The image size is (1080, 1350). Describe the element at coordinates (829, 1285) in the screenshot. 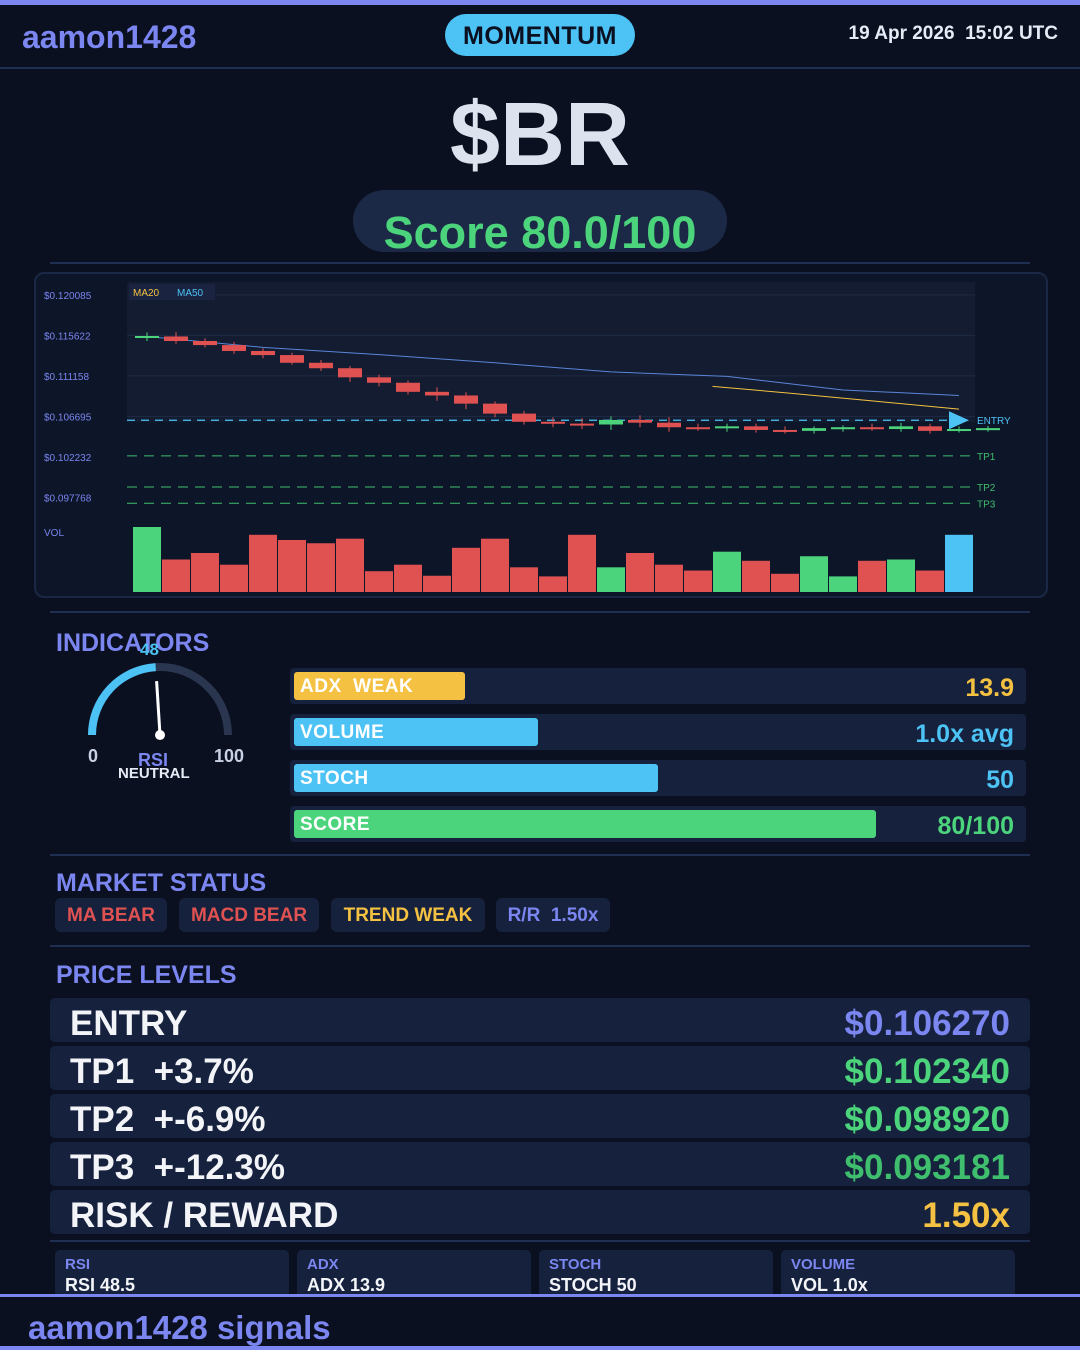

I see `stat-value: VOL 1.0x` at that location.